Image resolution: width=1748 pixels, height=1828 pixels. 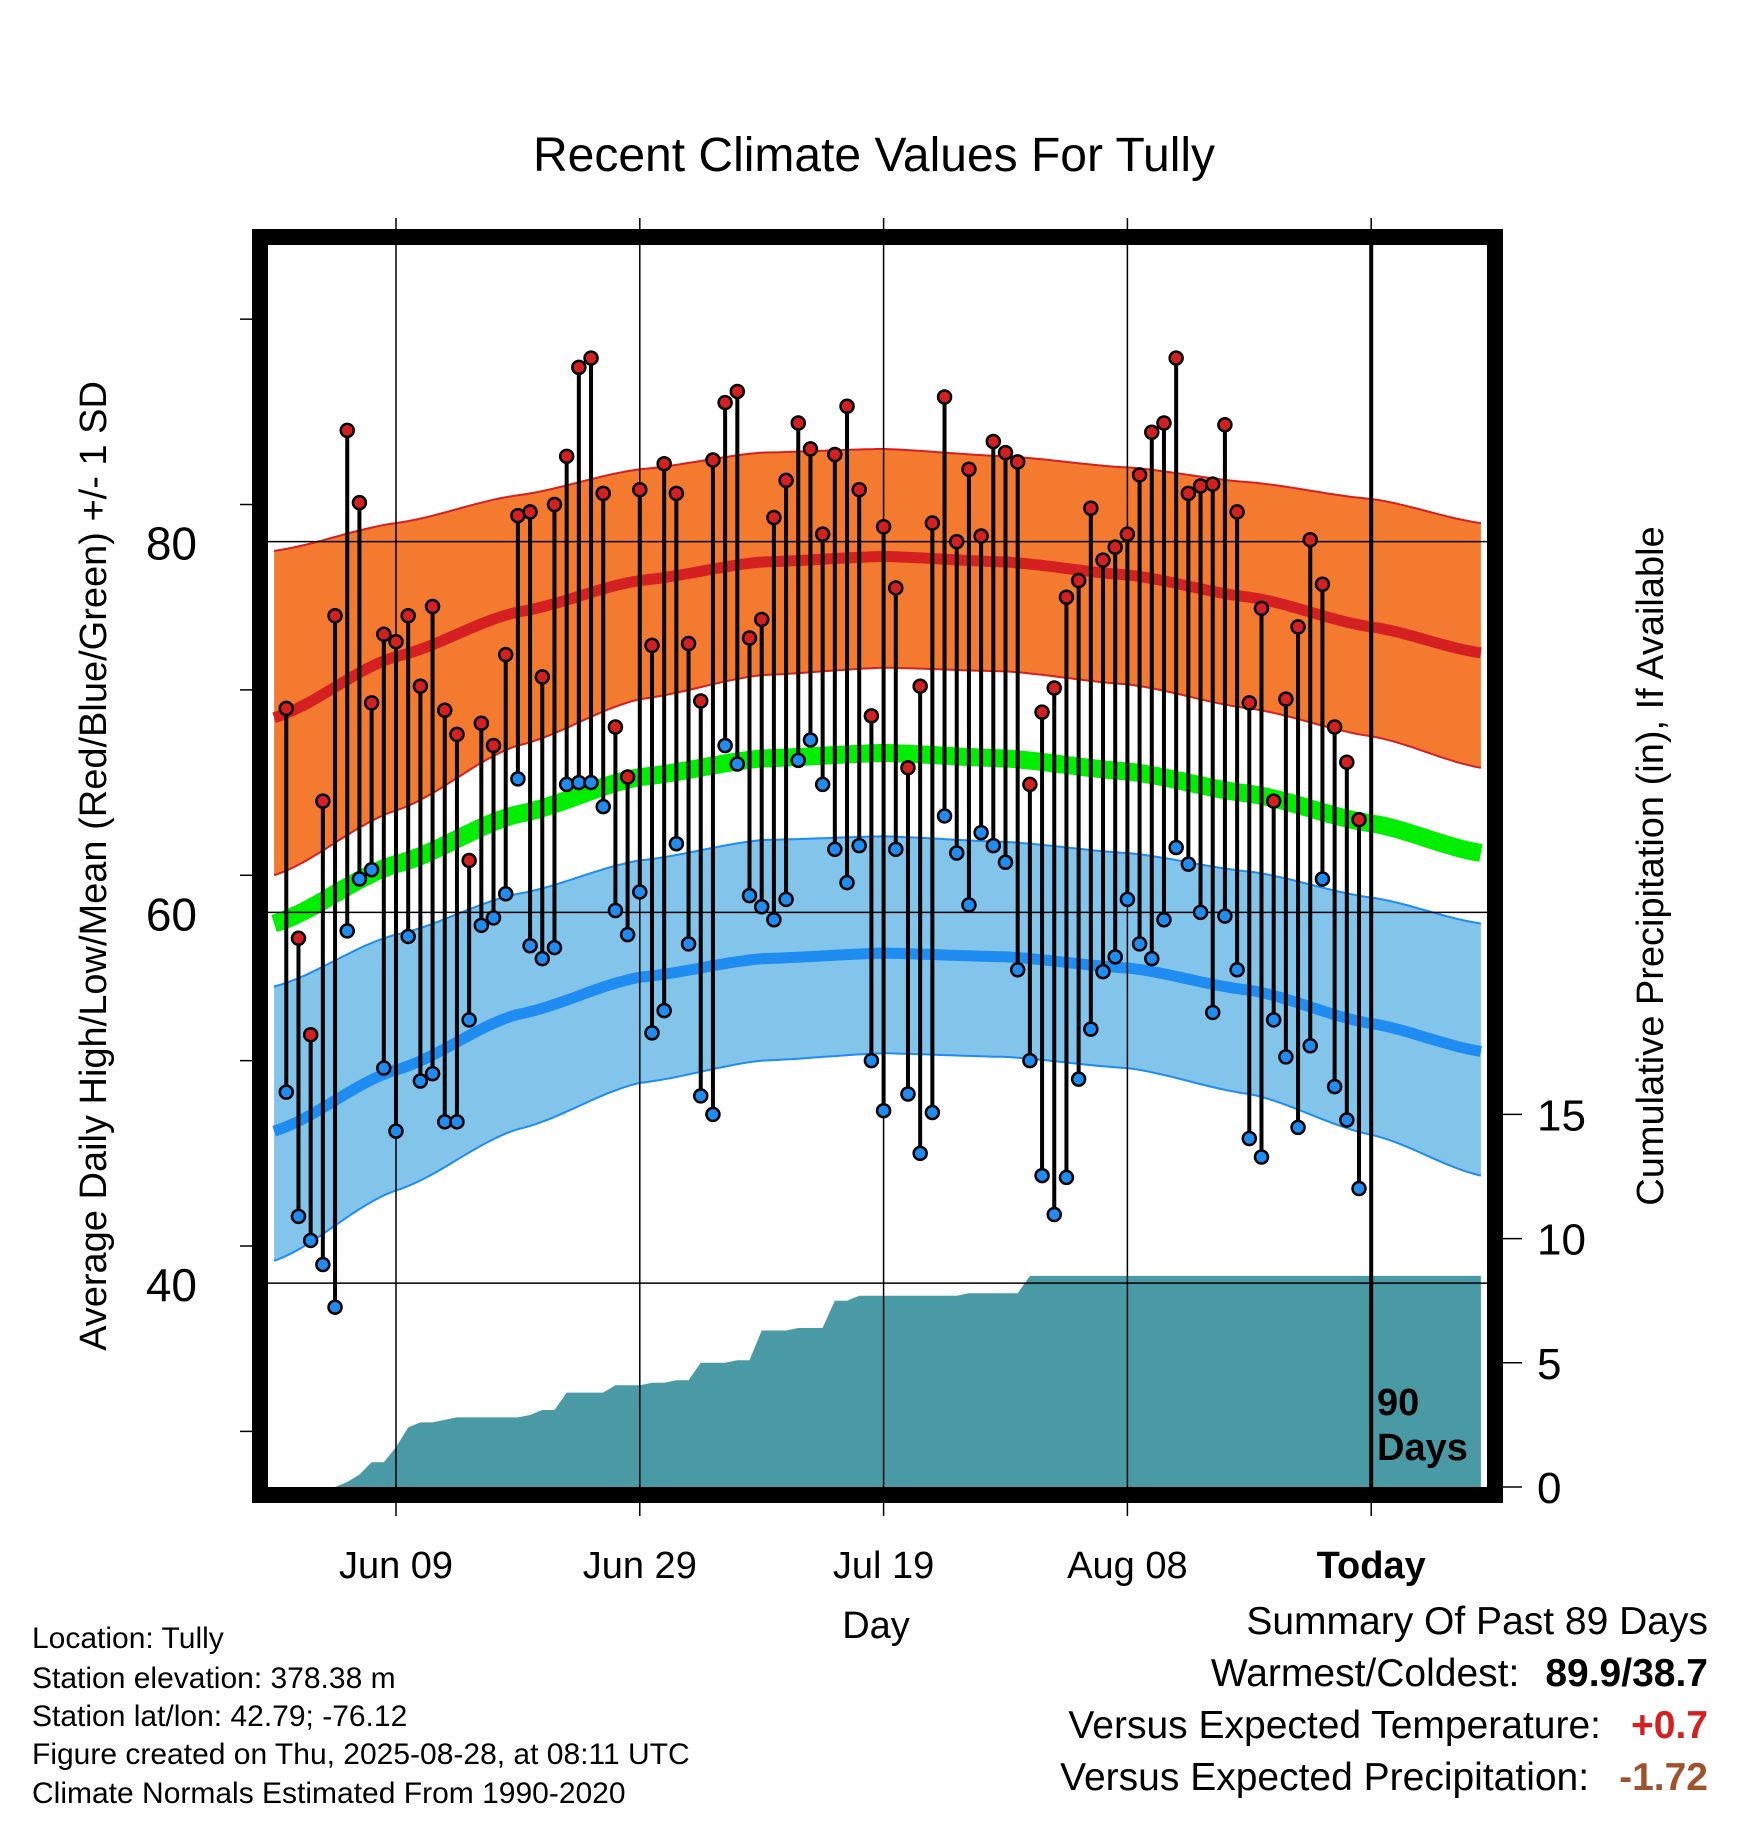 I want to click on low-normal-line, so click(x=877, y=1042).